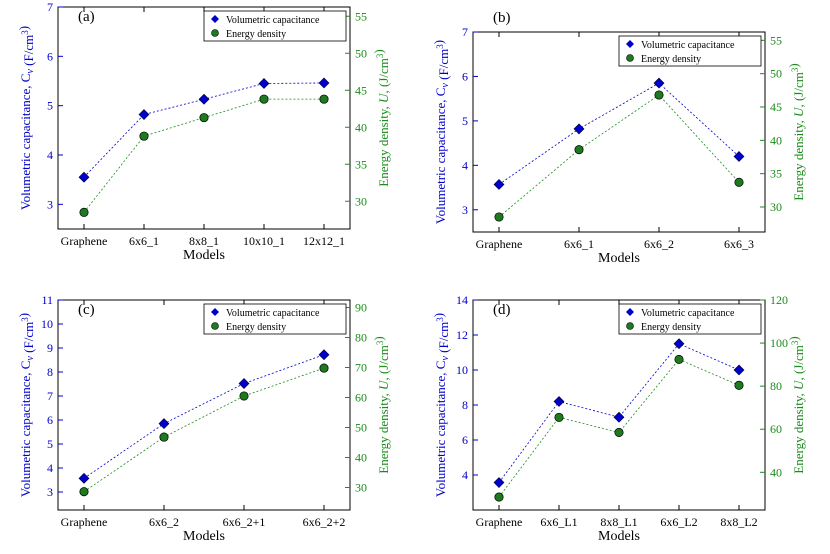 Image resolution: width=830 pixels, height=554 pixels. Describe the element at coordinates (273, 20) in the screenshot. I see `legend-label-capacitance: Volumetric capacitance` at that location.